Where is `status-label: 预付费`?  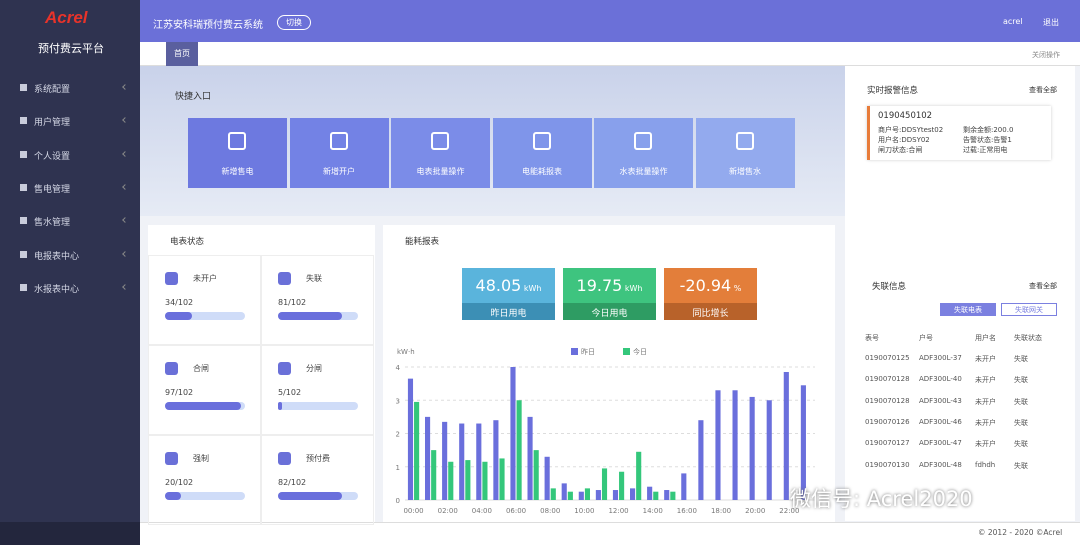 status-label: 预付费 is located at coordinates (318, 458).